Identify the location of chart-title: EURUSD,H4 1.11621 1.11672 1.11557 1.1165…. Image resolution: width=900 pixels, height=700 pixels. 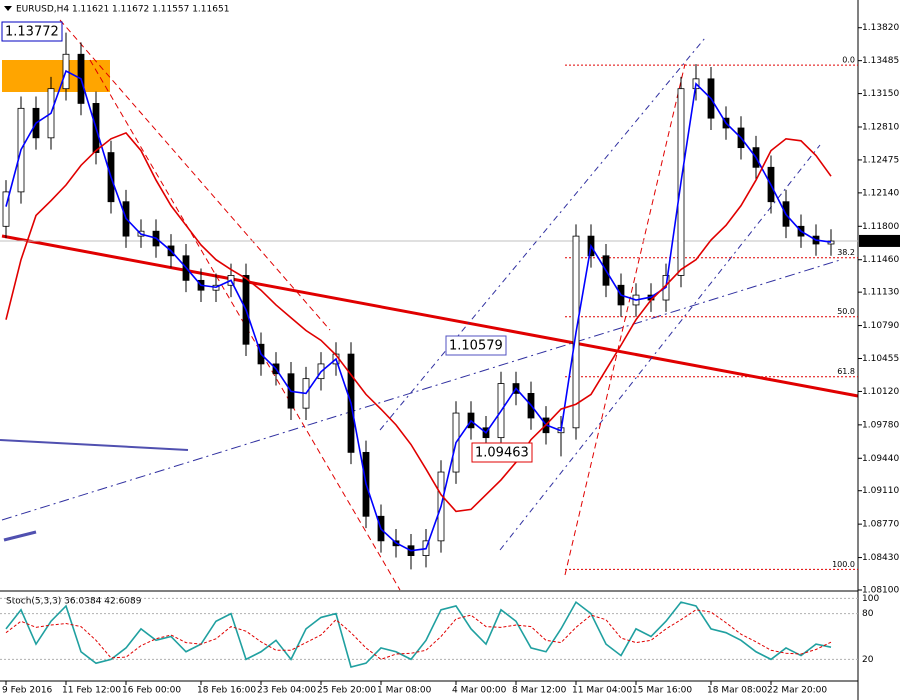
(122, 10).